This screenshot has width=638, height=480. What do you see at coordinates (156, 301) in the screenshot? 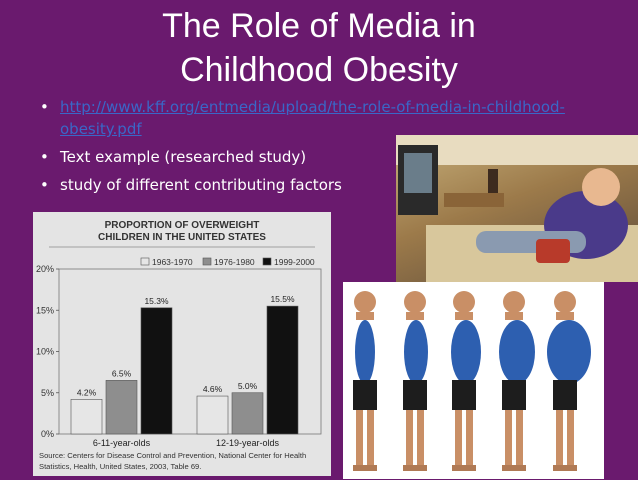
I see `bar-value-label: 15.3%` at bounding box center [156, 301].